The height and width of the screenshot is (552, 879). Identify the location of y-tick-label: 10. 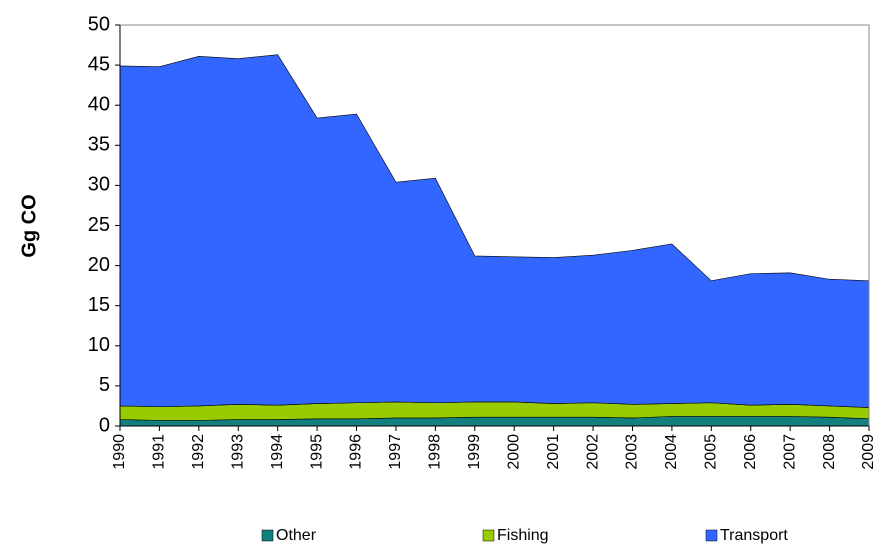
(99, 345).